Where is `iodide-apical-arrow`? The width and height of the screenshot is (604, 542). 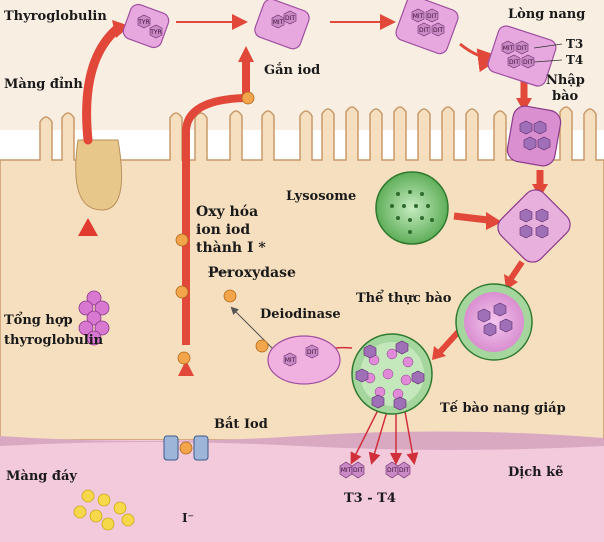 iodide-apical-arrow is located at coordinates (213, 219).